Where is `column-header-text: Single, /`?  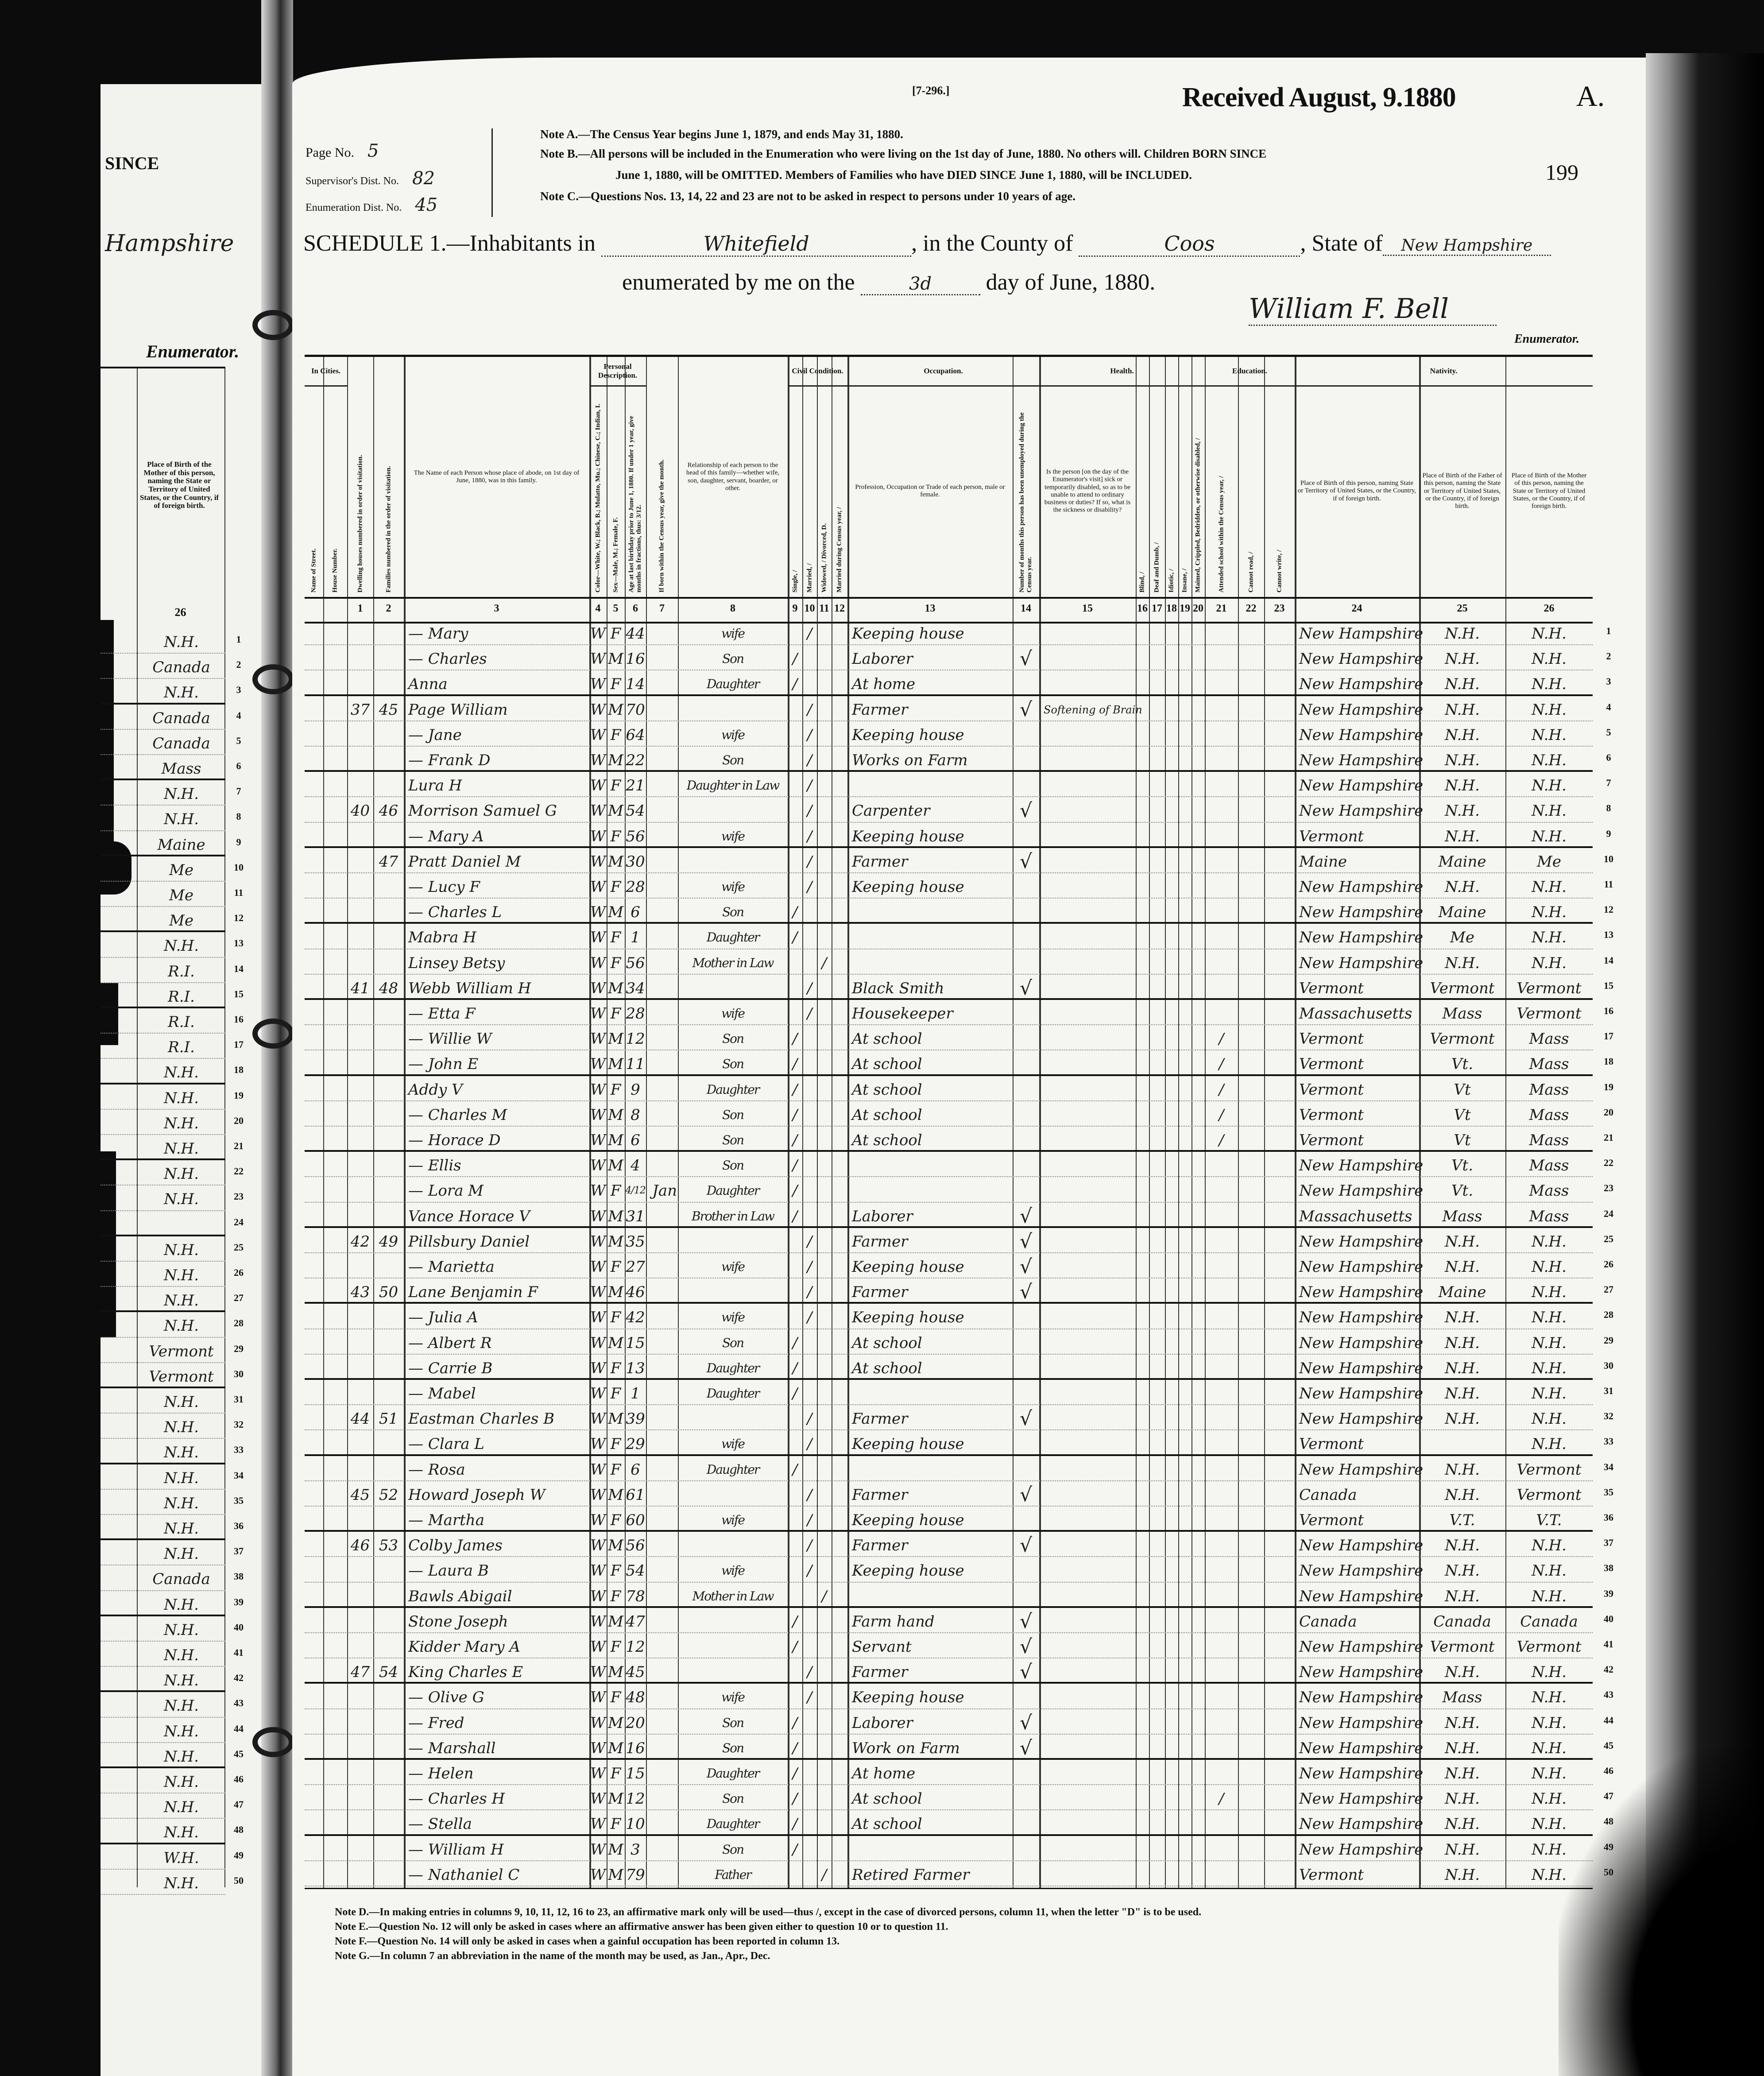 column-header-text: Single, / is located at coordinates (794, 581).